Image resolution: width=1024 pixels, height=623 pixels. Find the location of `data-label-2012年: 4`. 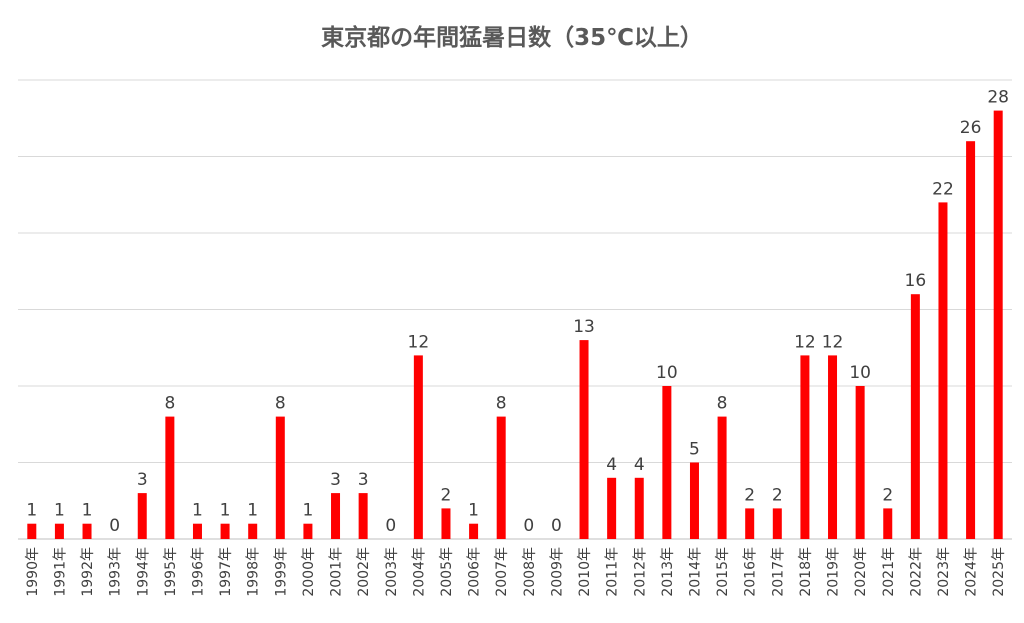

data-label-2012年: 4 is located at coordinates (639, 465).